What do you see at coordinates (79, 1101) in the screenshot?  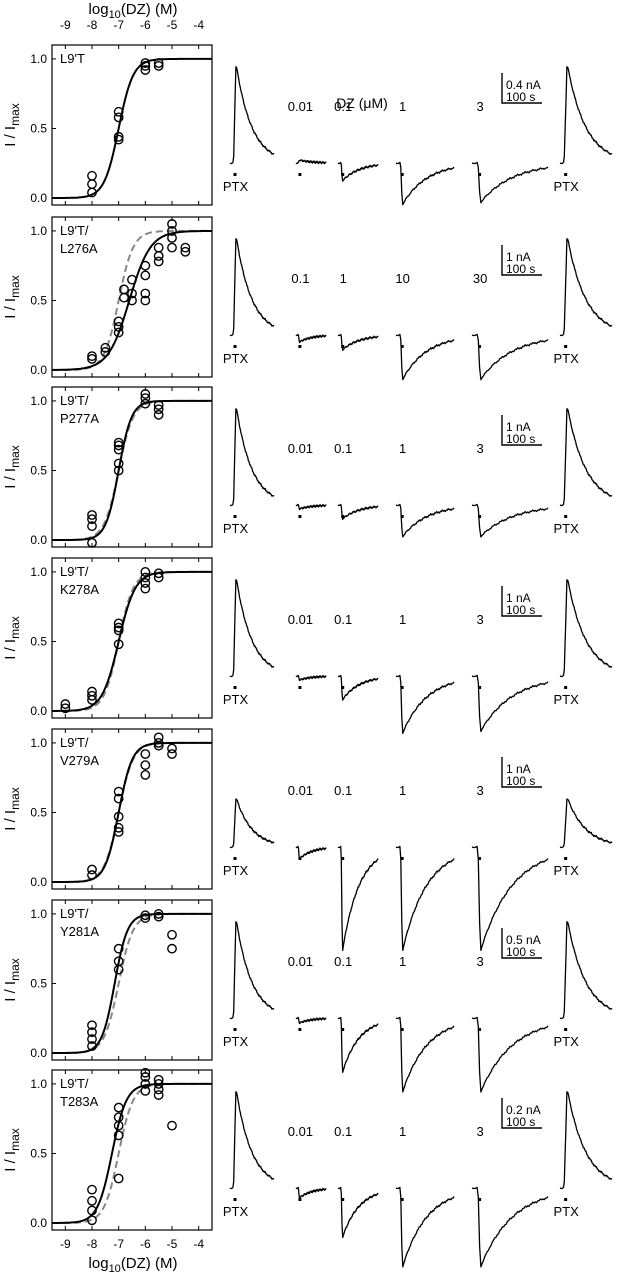 I see `panel-label-sub: T283A` at bounding box center [79, 1101].